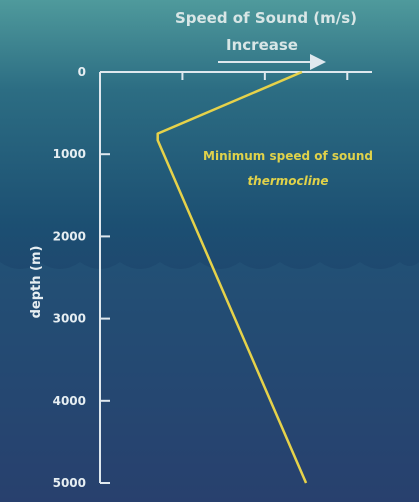 This screenshot has height=502, width=419. Describe the element at coordinates (69, 319) in the screenshot. I see `y-tick-label: 3000` at that location.